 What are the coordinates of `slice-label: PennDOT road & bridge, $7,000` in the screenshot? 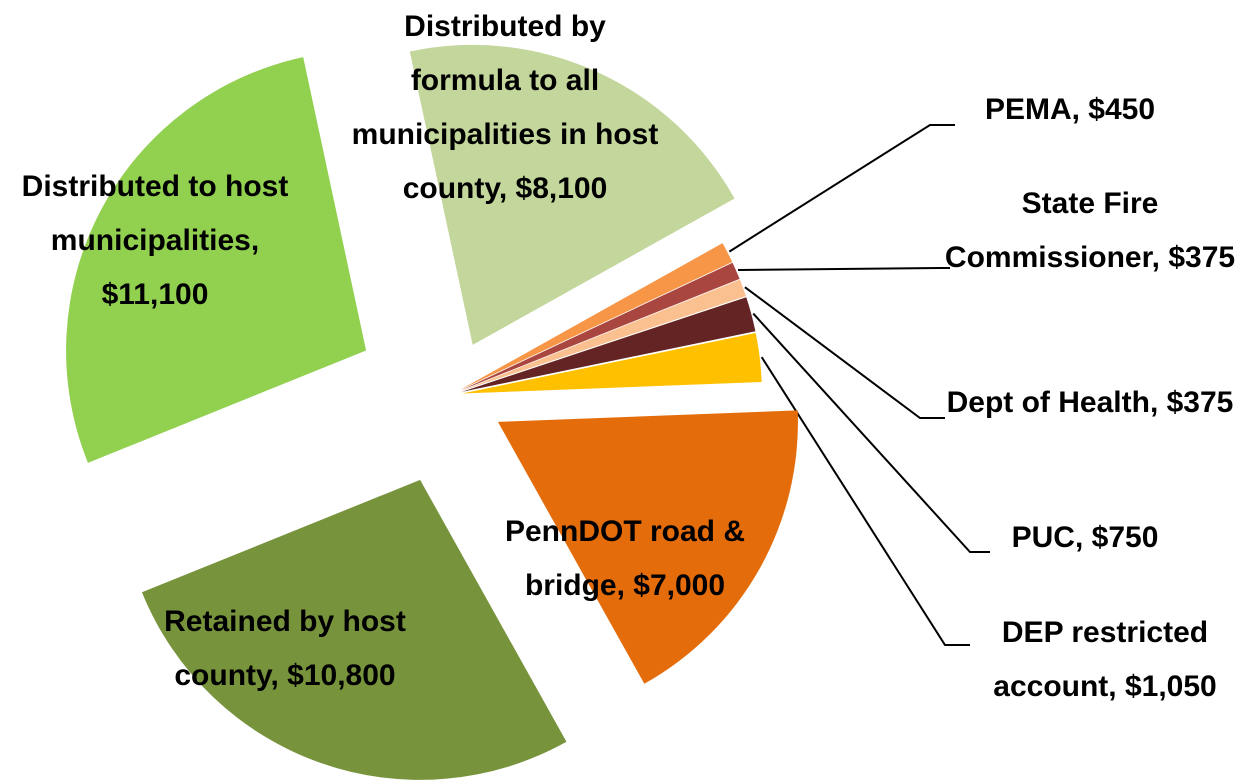 It's located at (625, 559).